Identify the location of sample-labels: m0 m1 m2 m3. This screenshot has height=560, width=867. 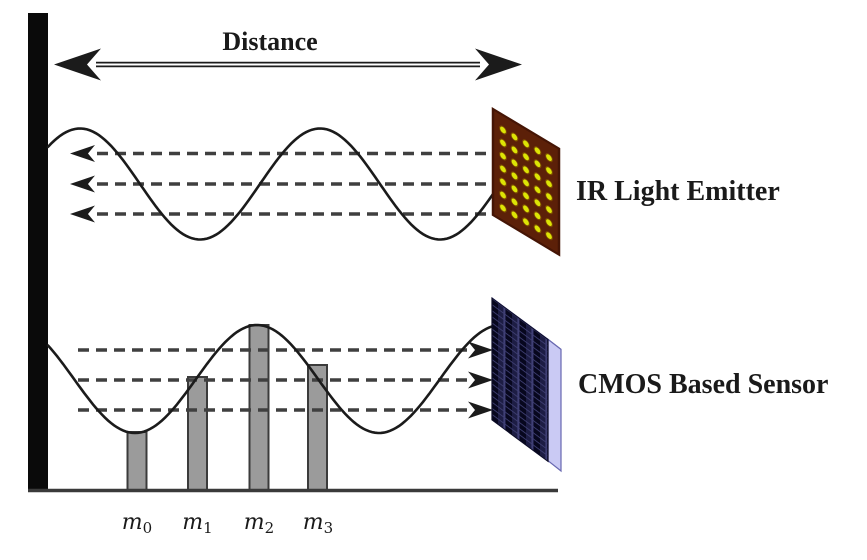
(227, 523).